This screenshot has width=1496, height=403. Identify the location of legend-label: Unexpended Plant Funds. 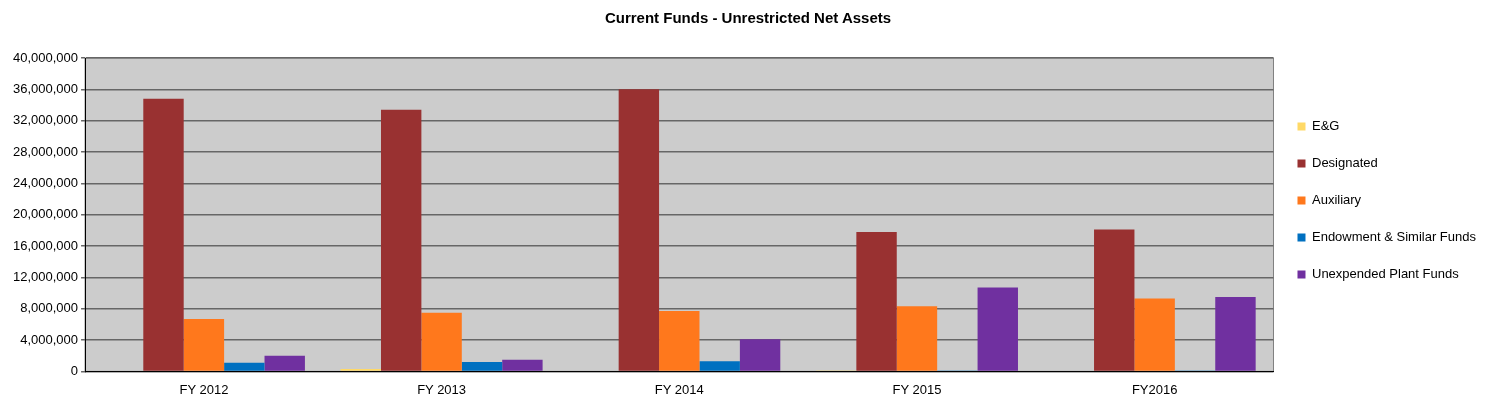
(1385, 274).